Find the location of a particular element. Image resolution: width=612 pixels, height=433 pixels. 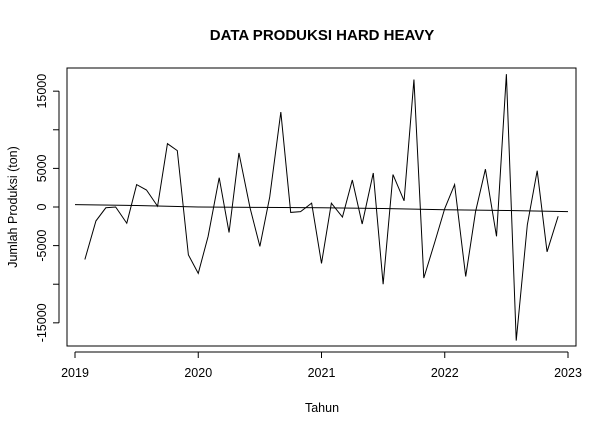

y-tick-label: -15000 is located at coordinates (42, 322).